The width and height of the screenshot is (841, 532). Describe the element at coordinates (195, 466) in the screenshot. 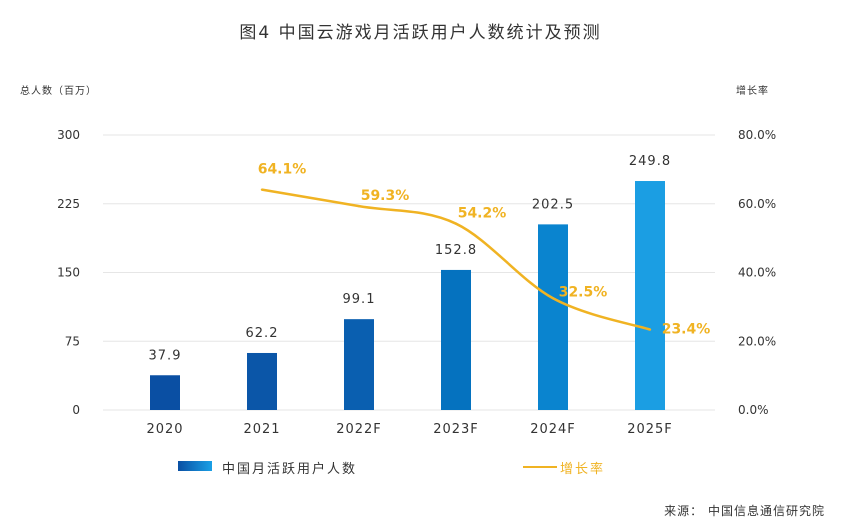

I see `legend-bar-swatch` at that location.